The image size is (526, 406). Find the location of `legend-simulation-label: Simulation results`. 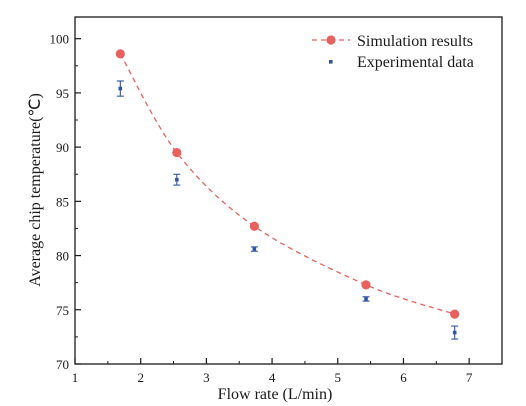

legend-simulation-label: Simulation results is located at coordinates (415, 41).